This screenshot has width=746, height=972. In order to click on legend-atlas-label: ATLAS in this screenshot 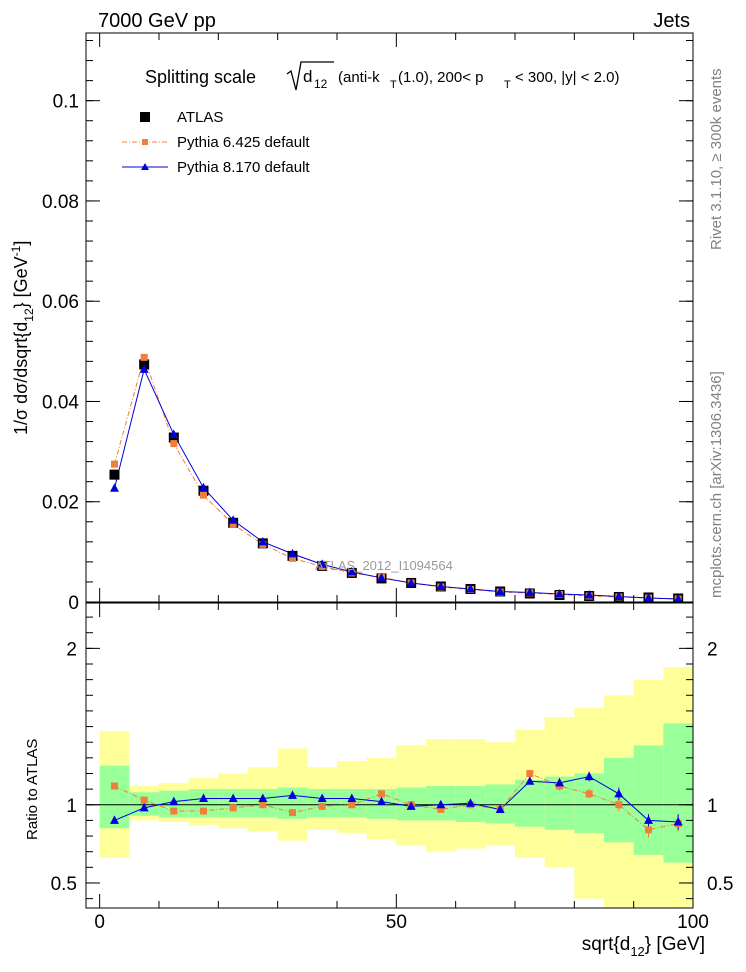, I will do `click(200, 117)`.